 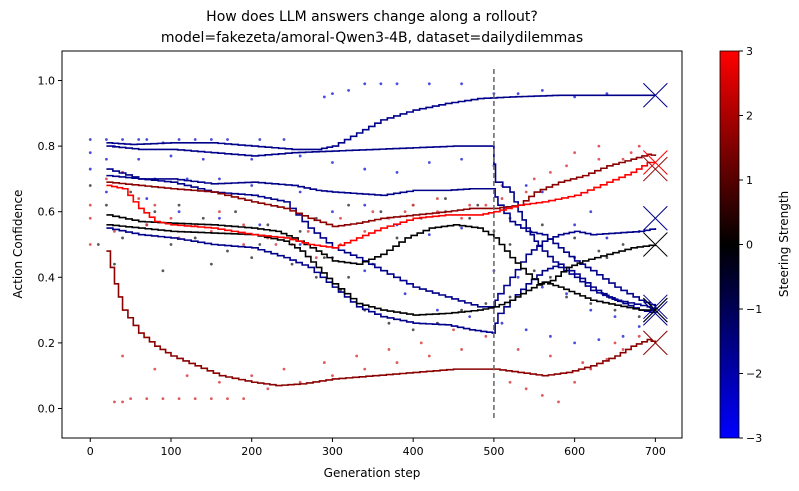 I want to click on y-tick-label: 0.8, so click(x=47, y=146).